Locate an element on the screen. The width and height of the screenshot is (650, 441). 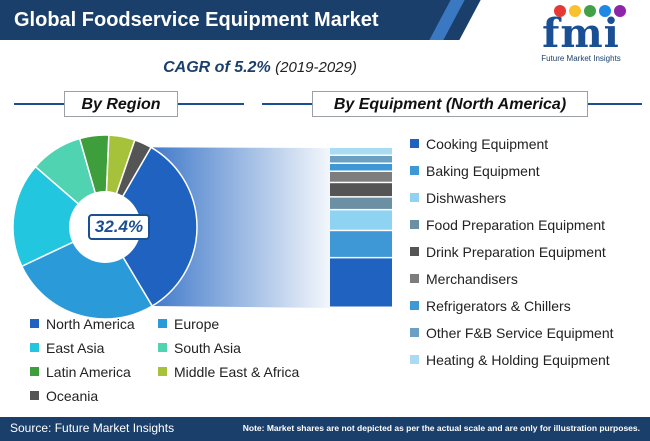
legend-label: Heating & Holding Equipment is located at coordinates (518, 360).